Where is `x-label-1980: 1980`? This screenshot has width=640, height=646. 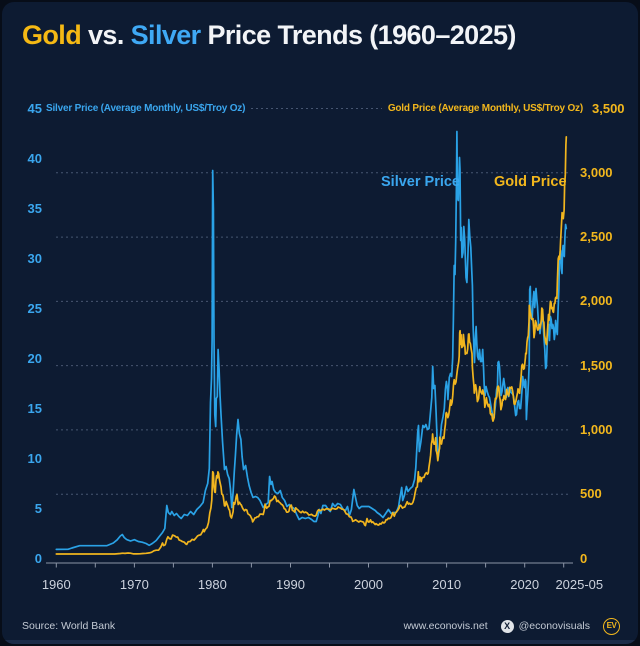
x-label-1980: 1980 is located at coordinates (212, 584).